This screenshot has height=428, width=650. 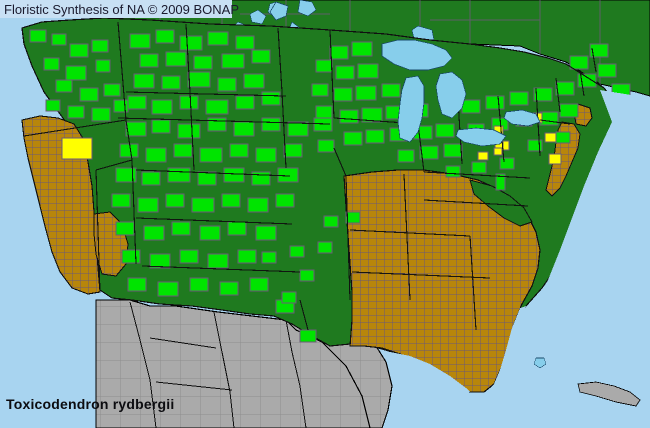 I want to click on title-banner: Floristic Synthesis of NA © 2009 BONAP, so click(x=119, y=9).